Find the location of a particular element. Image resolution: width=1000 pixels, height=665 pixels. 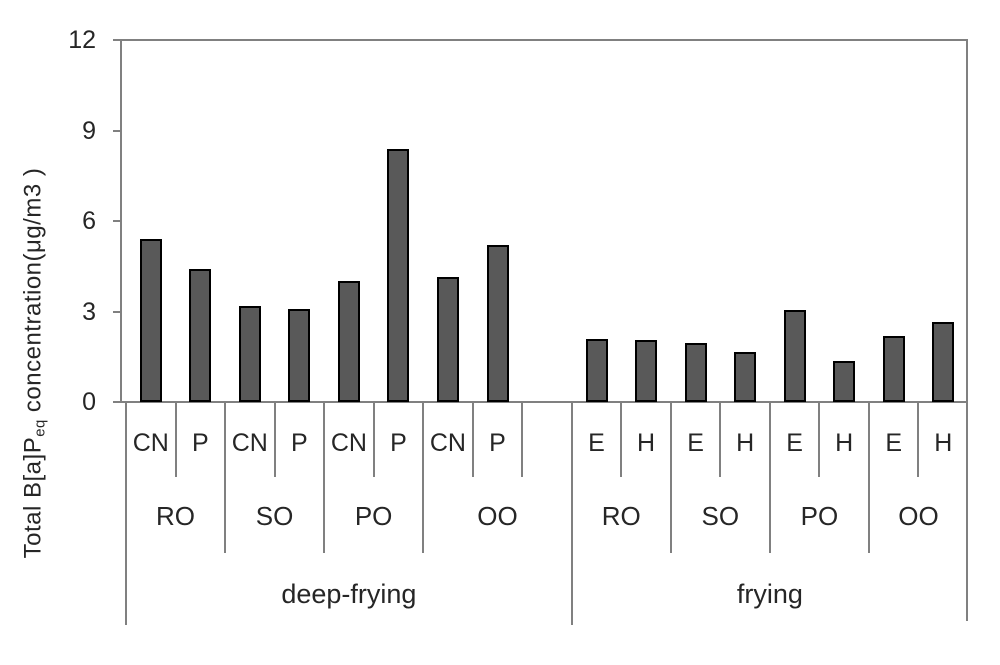

plot-right-border is located at coordinates (967, 330).